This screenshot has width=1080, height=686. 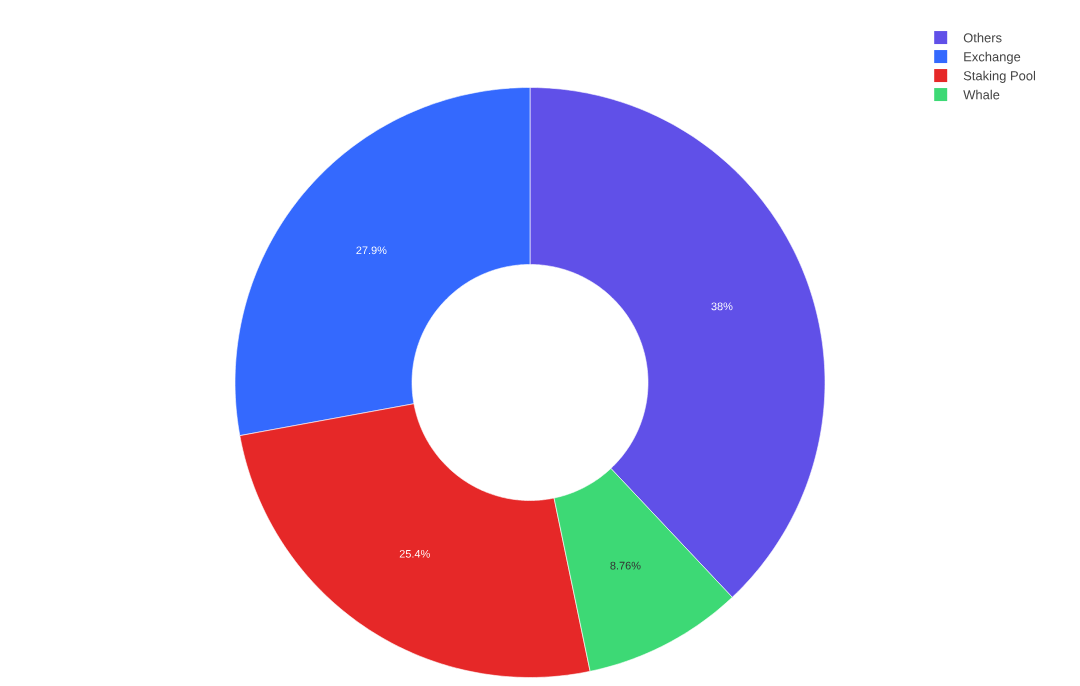 What do you see at coordinates (999, 76) in the screenshot?
I see `legend-label: Staking Pool` at bounding box center [999, 76].